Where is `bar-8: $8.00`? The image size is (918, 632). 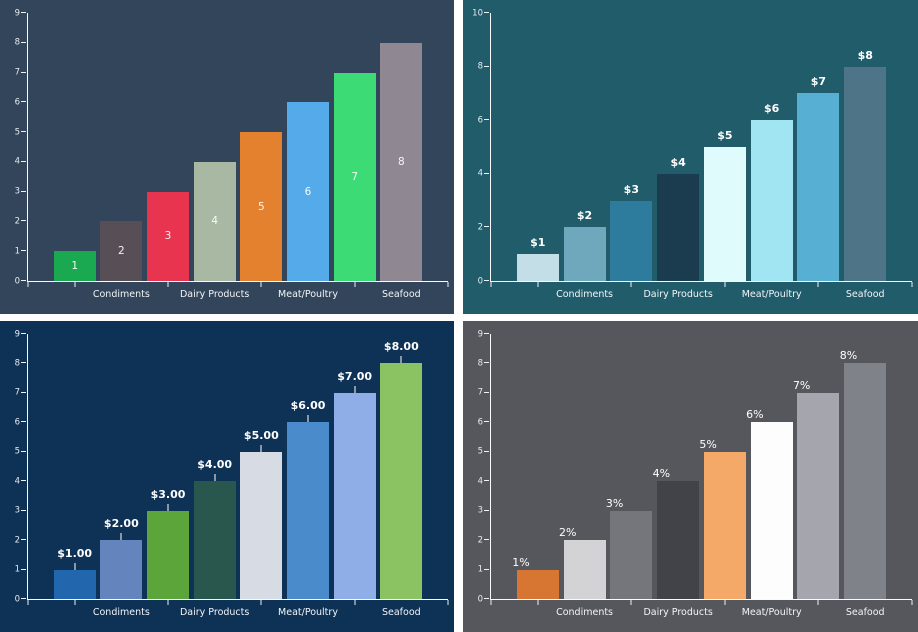 bar-8: $8.00 is located at coordinates (401, 469).